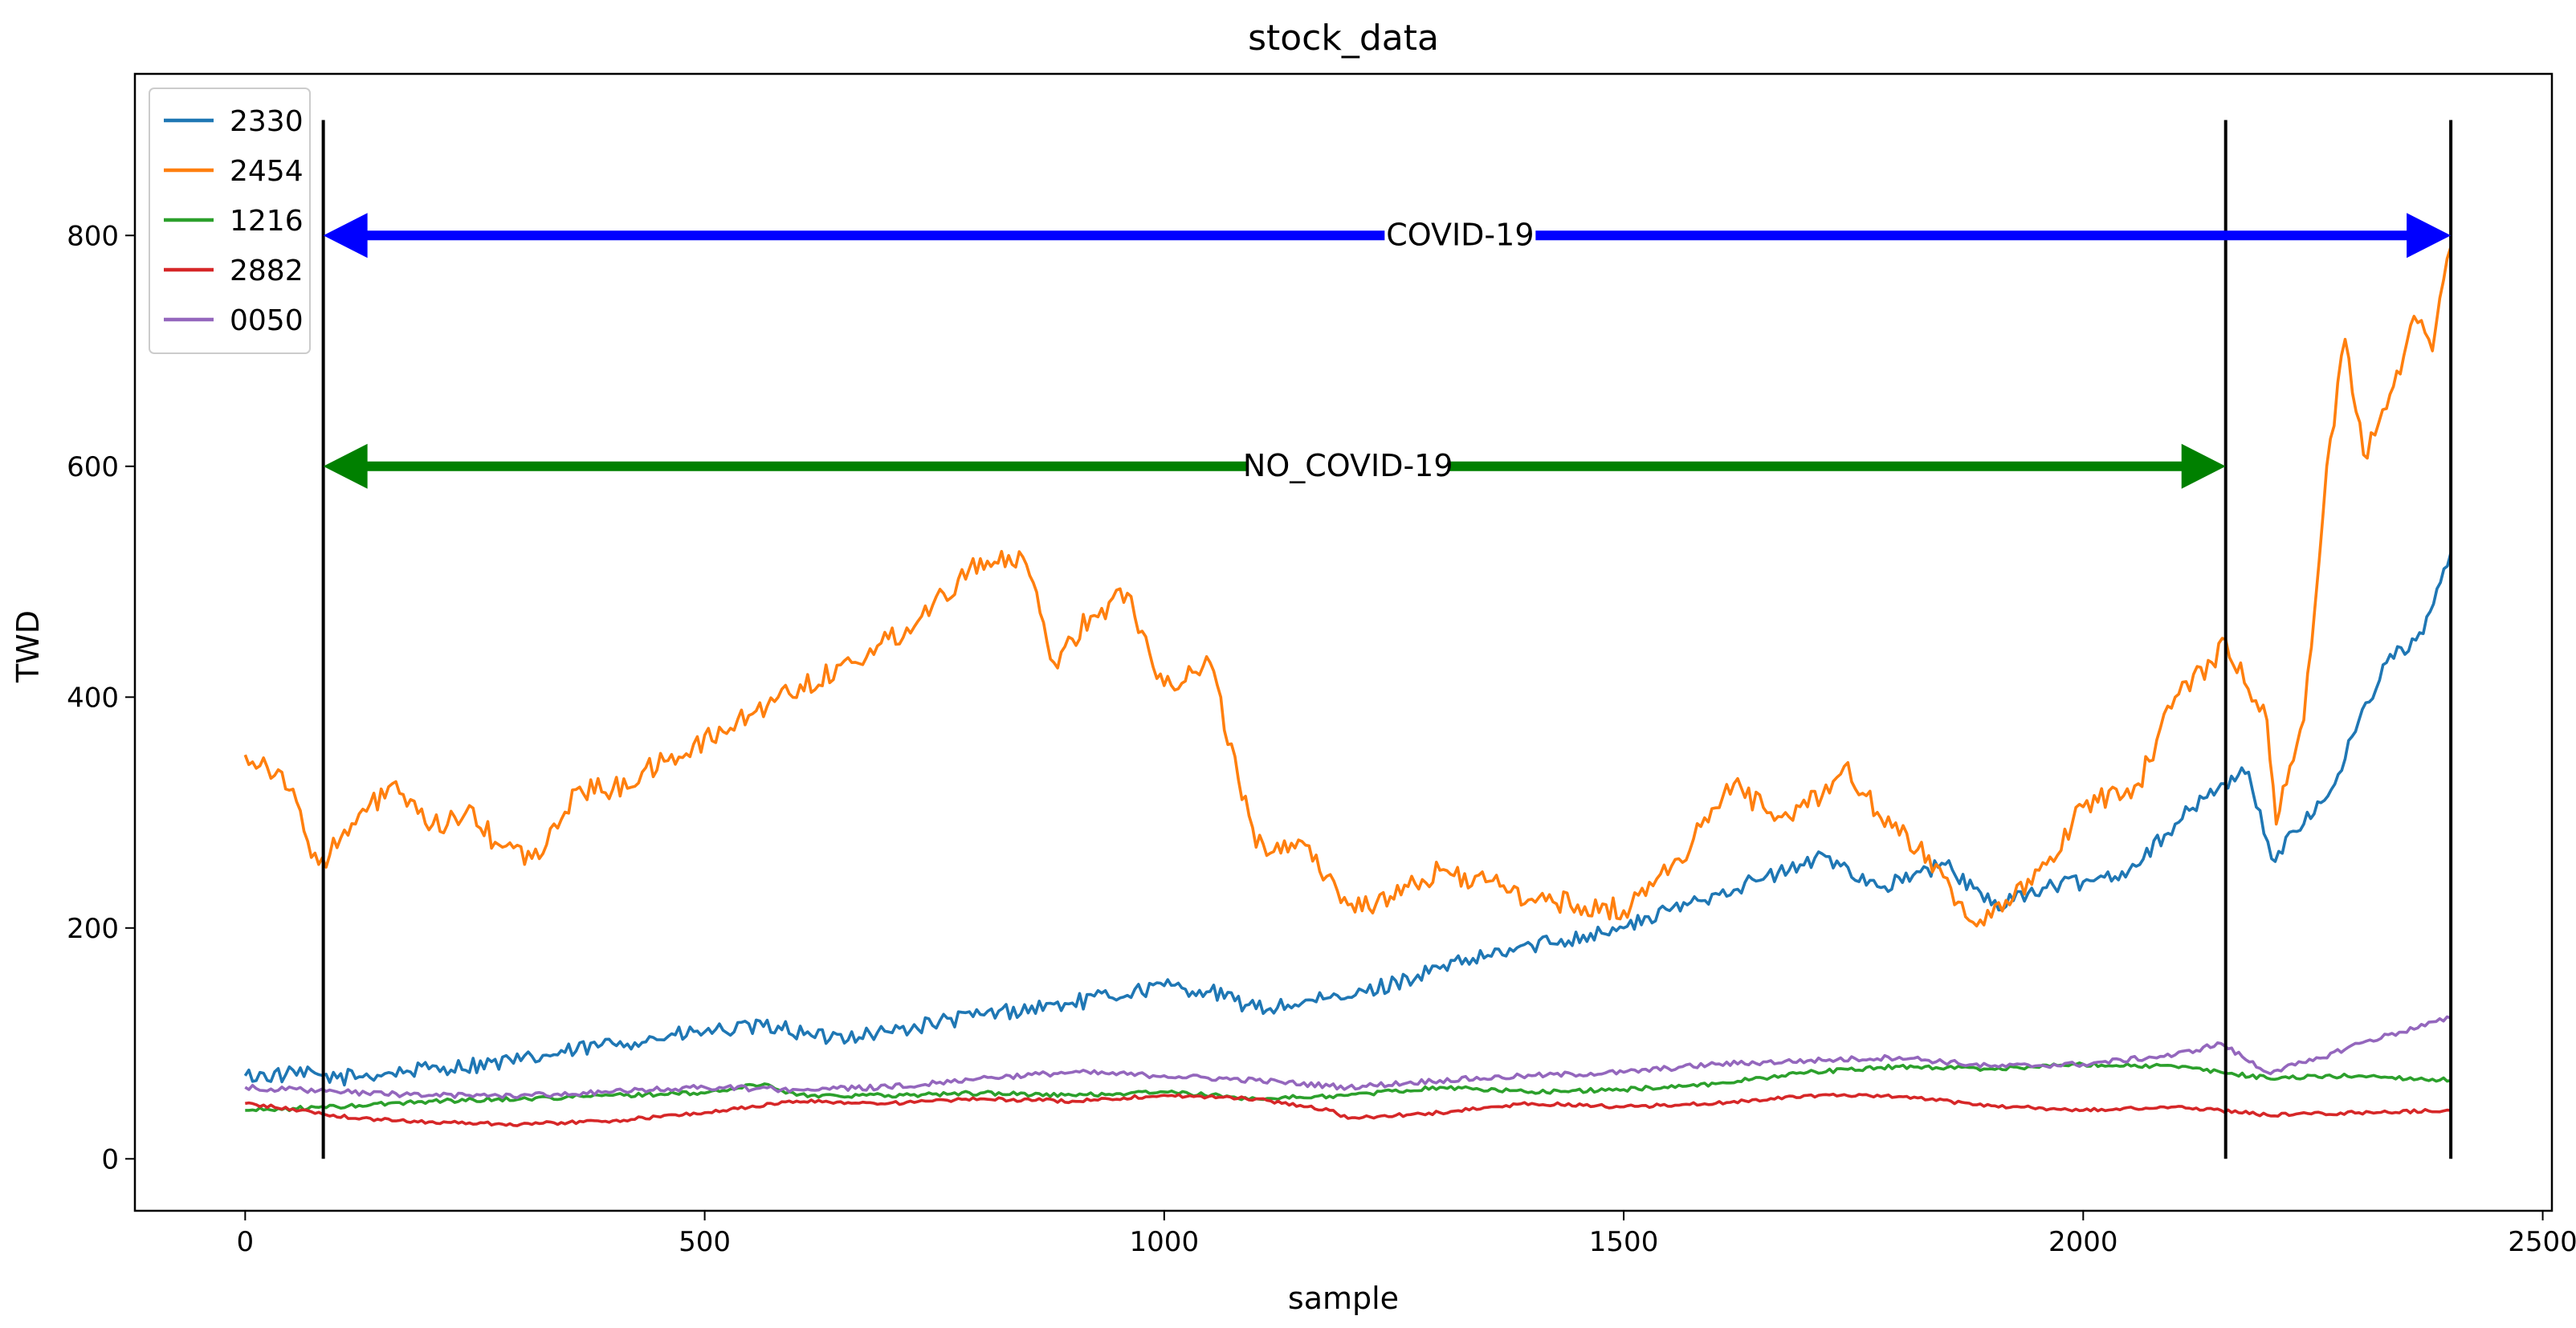 The image size is (2576, 1328). I want to click on x-axis-title: sample, so click(1343, 1298).